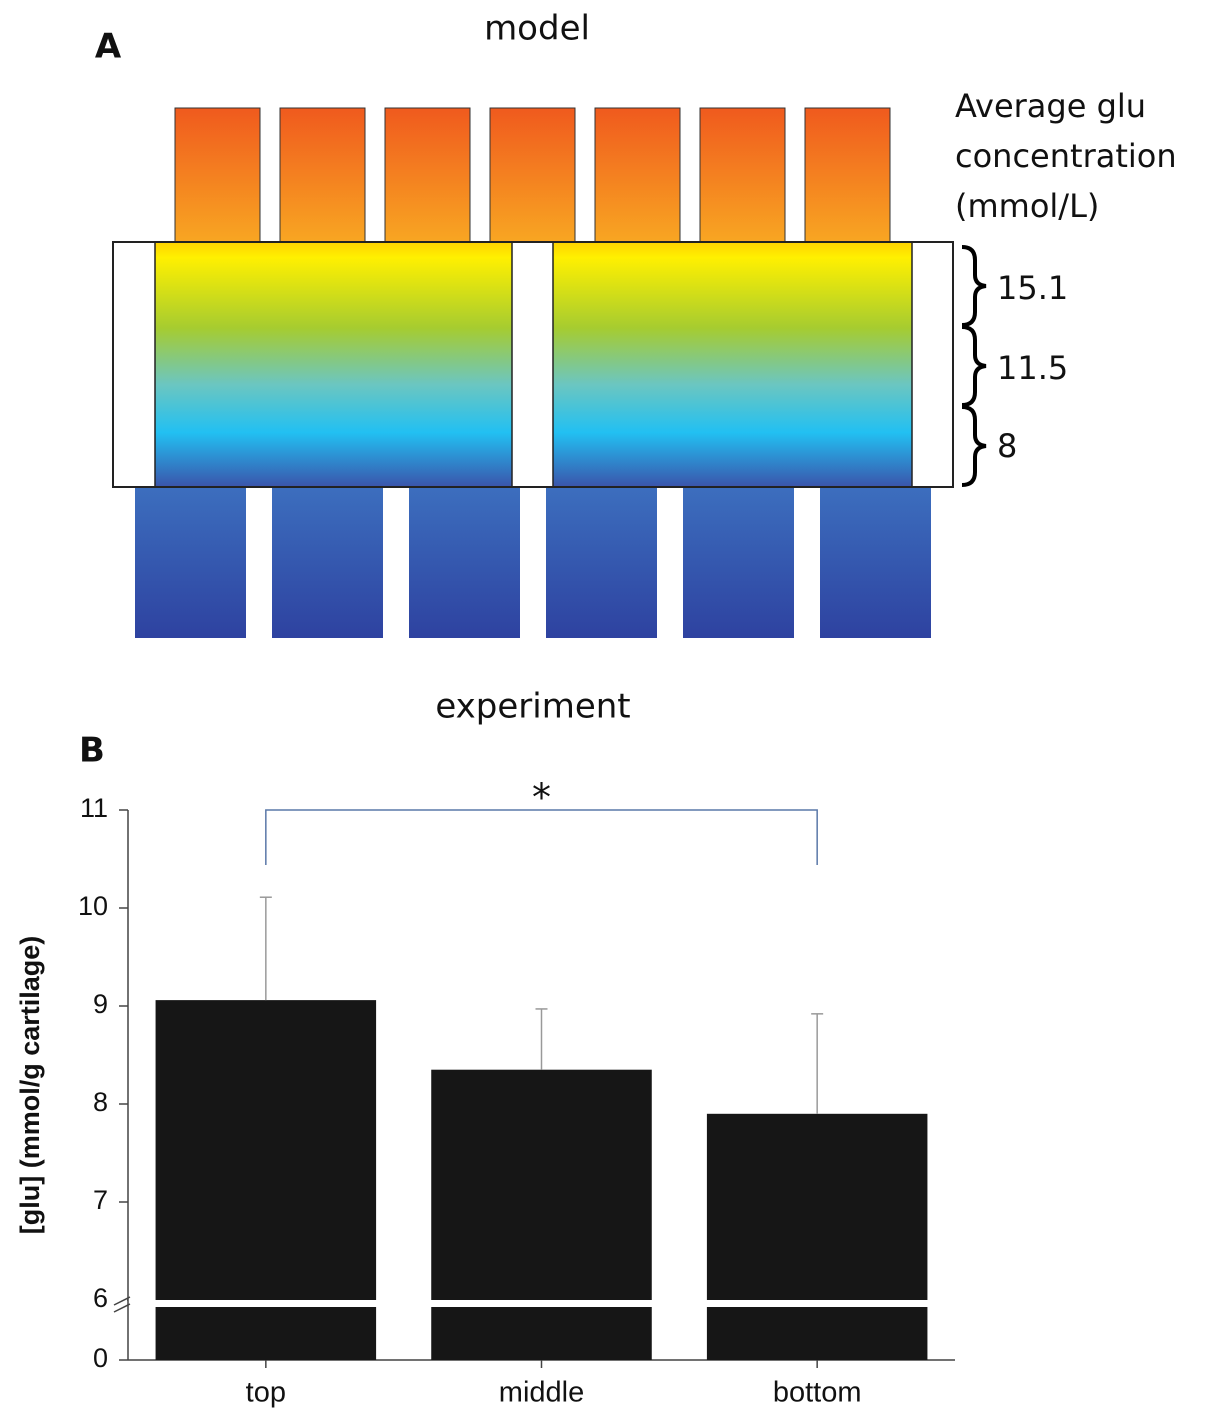  What do you see at coordinates (100, 1298) in the screenshot?
I see `y-tick-label: 6` at bounding box center [100, 1298].